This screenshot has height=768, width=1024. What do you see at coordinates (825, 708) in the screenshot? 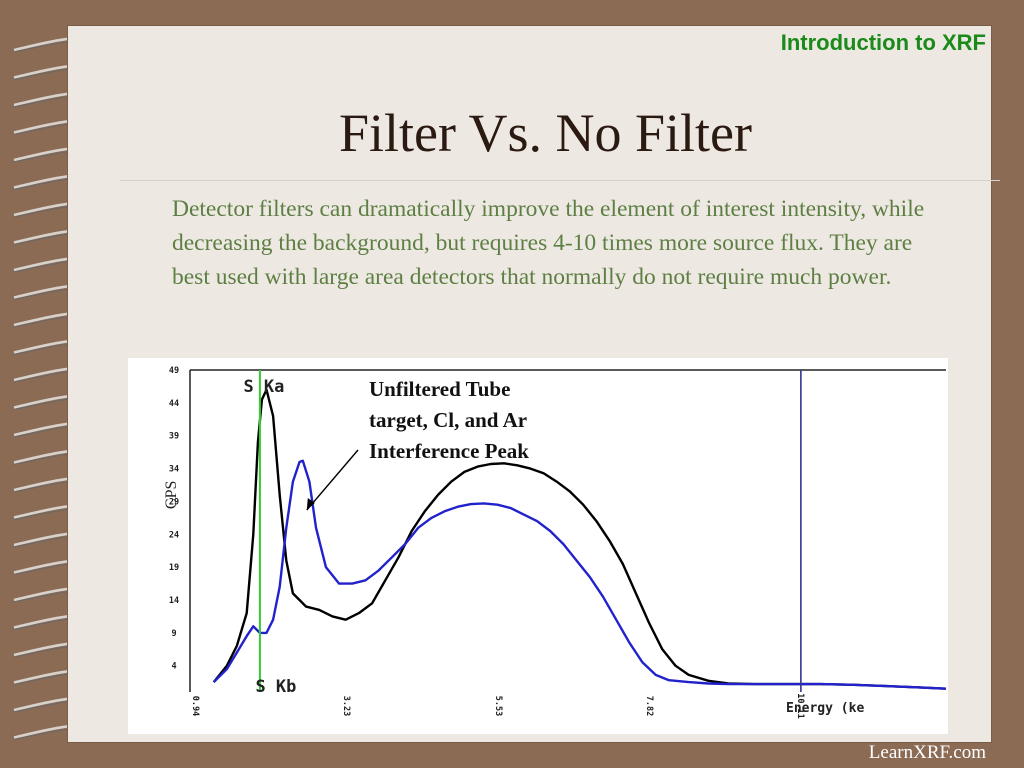
I see `x-axis-label: Energy (ke` at bounding box center [825, 708].